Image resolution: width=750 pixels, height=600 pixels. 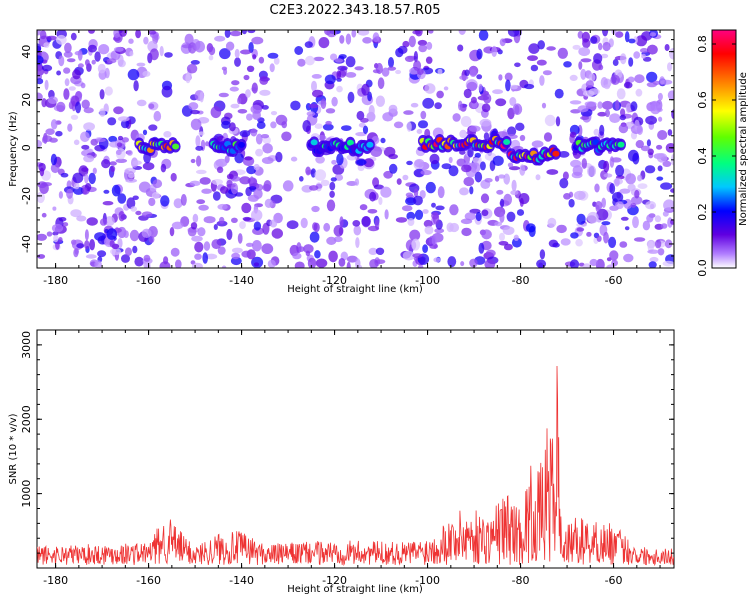 I want to click on band-core, so click(x=556, y=153).